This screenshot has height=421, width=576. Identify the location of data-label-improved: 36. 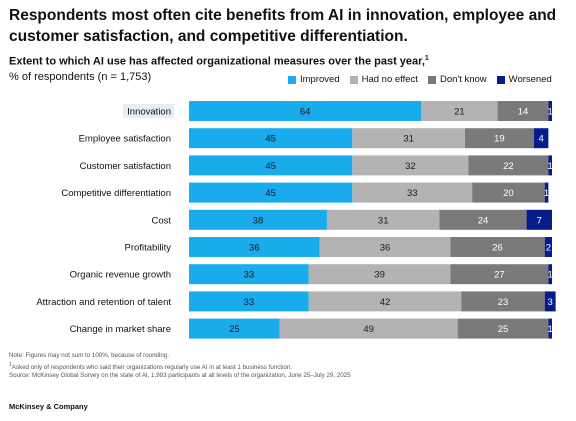
(254, 248).